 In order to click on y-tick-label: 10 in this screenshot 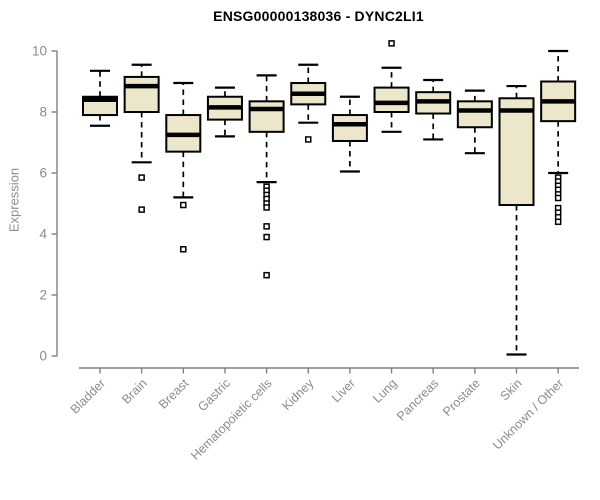, I will do `click(39, 51)`.